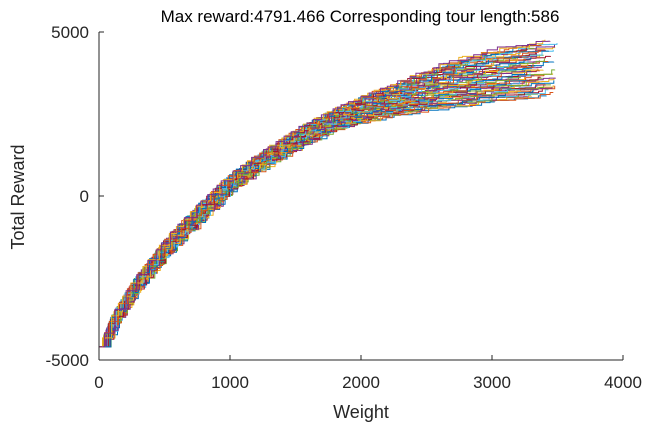 This screenshot has height=430, width=645. Describe the element at coordinates (361, 382) in the screenshot. I see `x-tick-label: 2000` at that location.